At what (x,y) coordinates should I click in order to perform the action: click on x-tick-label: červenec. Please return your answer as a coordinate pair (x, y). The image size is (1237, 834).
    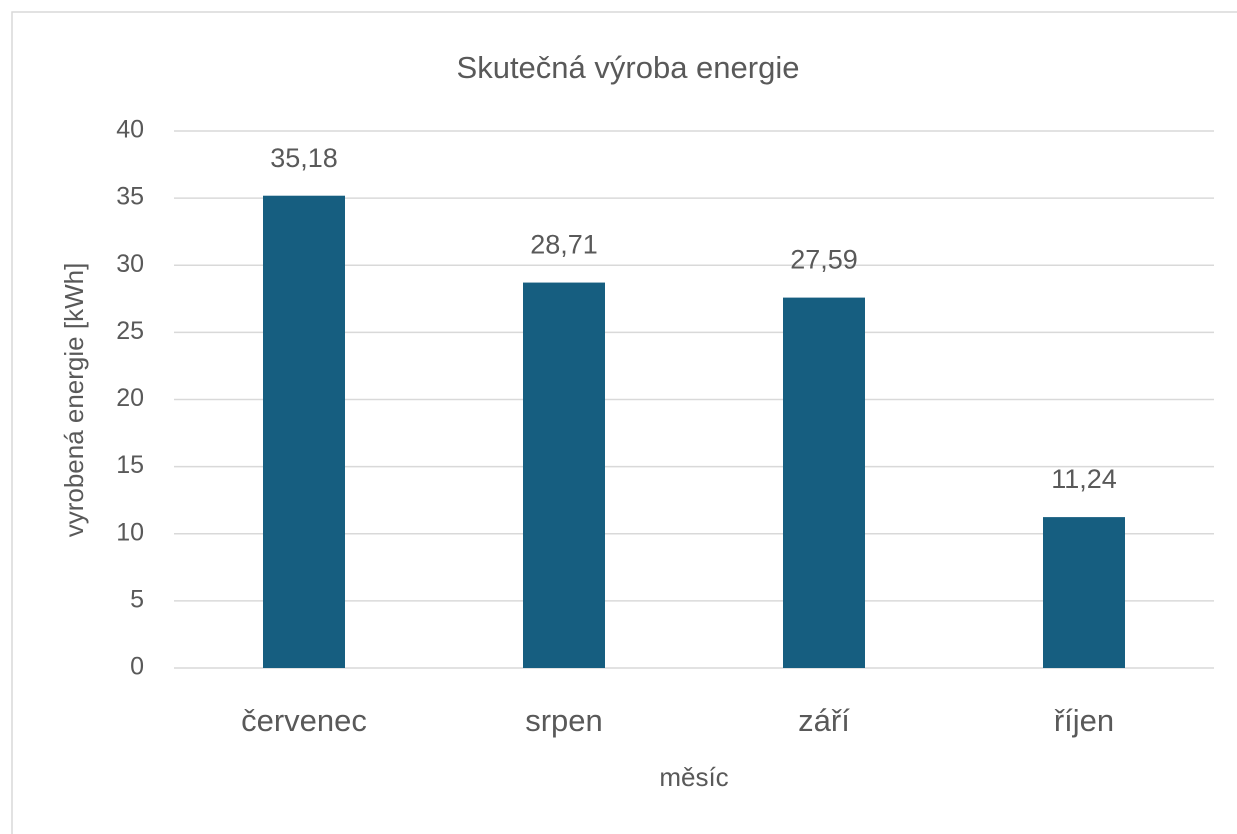
    Looking at the image, I should click on (304, 720).